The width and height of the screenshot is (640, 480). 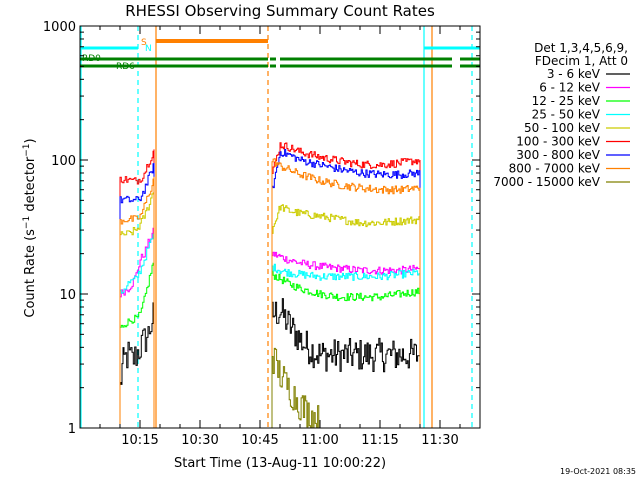 I want to click on flag-label-n: N, so click(x=148, y=49).